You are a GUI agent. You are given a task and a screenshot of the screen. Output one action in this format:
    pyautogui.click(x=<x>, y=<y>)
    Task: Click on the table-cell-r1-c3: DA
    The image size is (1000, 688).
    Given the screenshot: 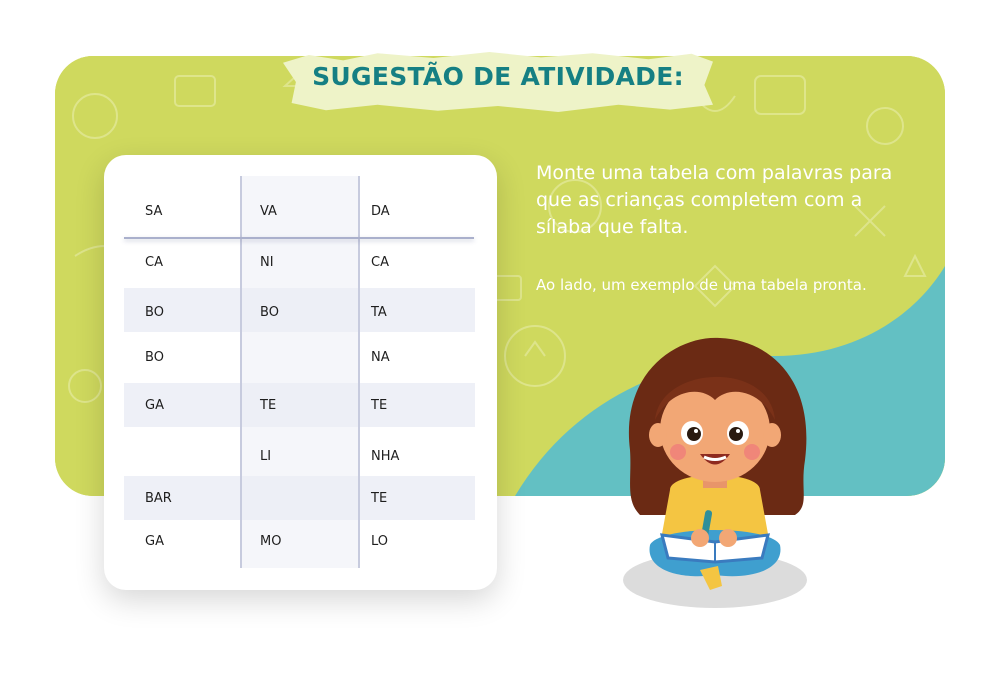 What is the action you would take?
    pyautogui.click(x=380, y=211)
    